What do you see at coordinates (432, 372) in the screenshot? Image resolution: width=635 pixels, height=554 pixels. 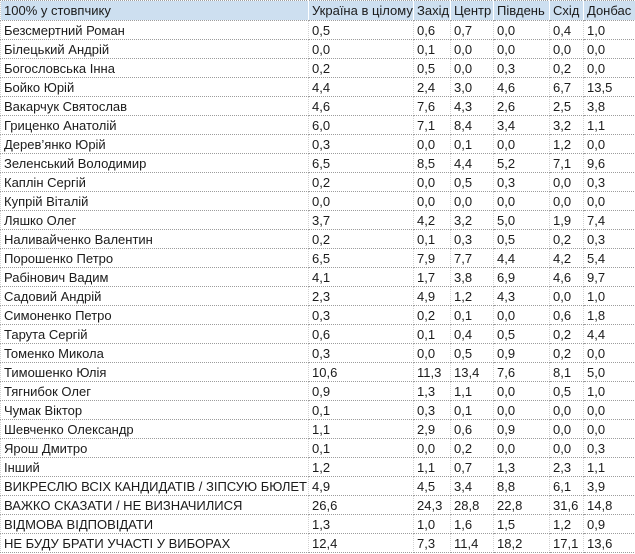 I see `value-cell: 11,3` at bounding box center [432, 372].